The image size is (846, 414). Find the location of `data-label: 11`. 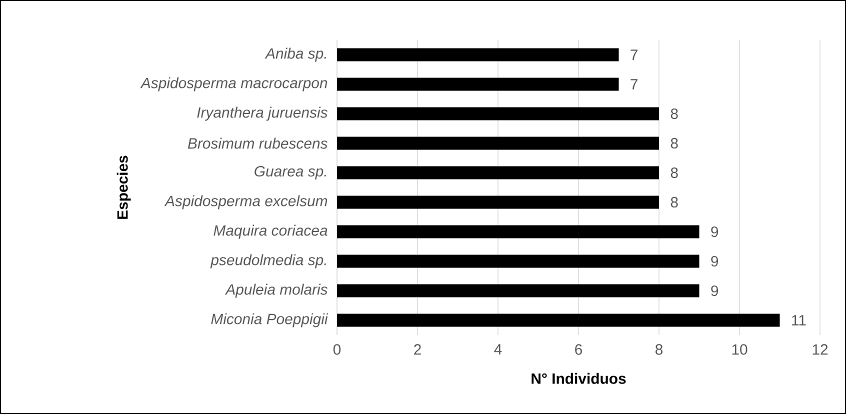

data-label: 11 is located at coordinates (799, 320).